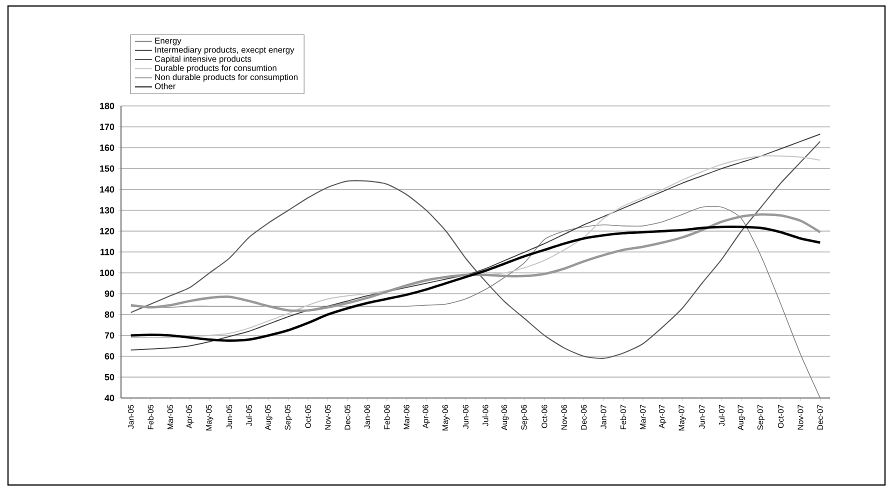  What do you see at coordinates (107, 106) in the screenshot?
I see `y-tick-label: 180` at bounding box center [107, 106].